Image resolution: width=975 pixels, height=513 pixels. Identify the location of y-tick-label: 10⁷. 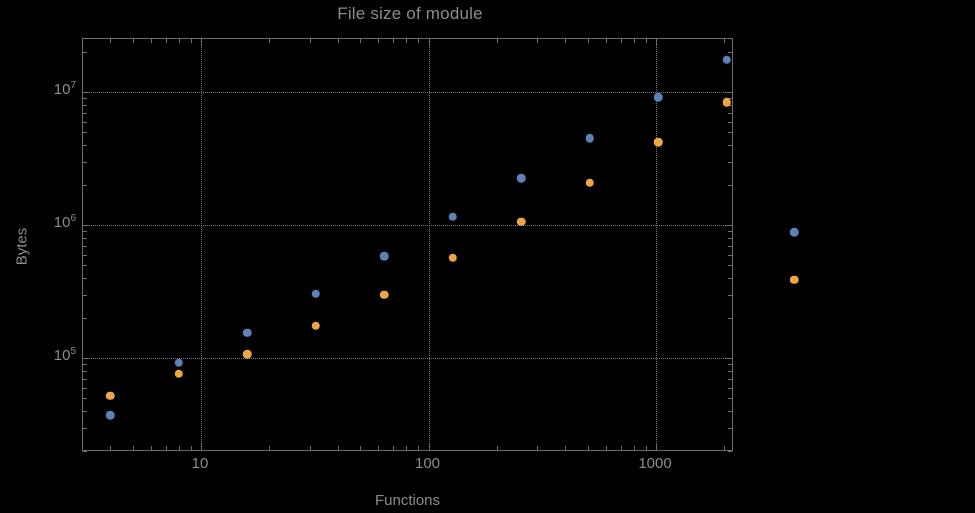
(64, 89).